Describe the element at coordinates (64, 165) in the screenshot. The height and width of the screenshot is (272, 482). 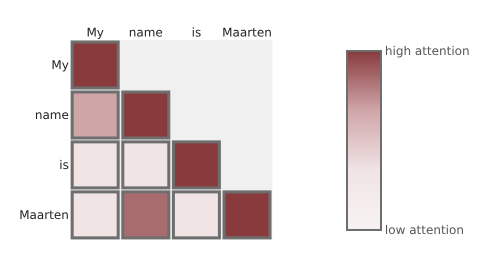
I see `y-tick-label: is` at that location.